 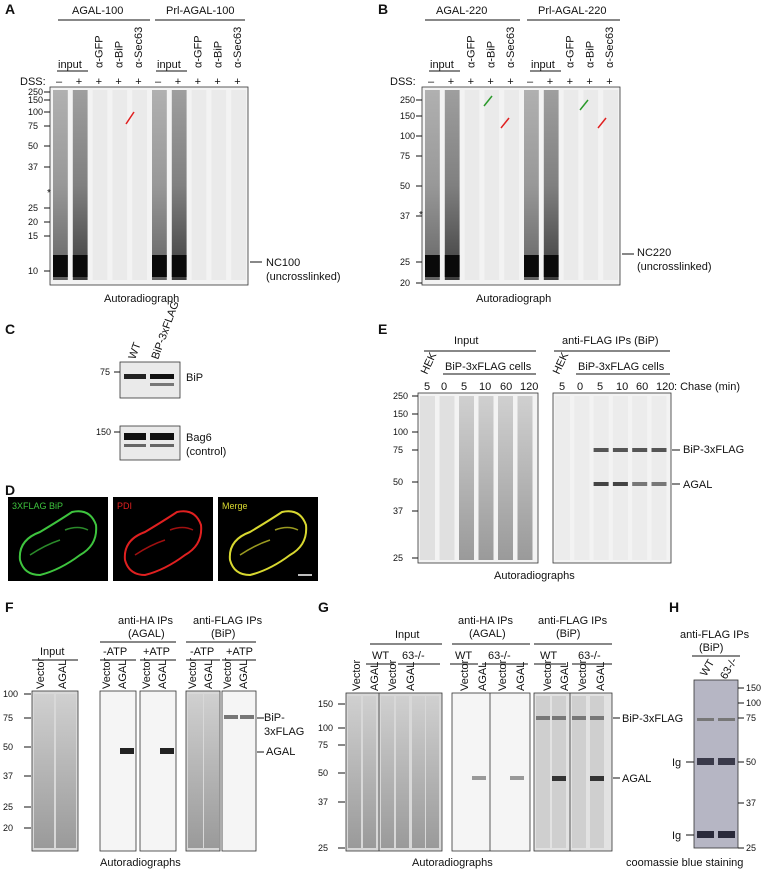 I want to click on red-arrow-icon, so click(x=130, y=118).